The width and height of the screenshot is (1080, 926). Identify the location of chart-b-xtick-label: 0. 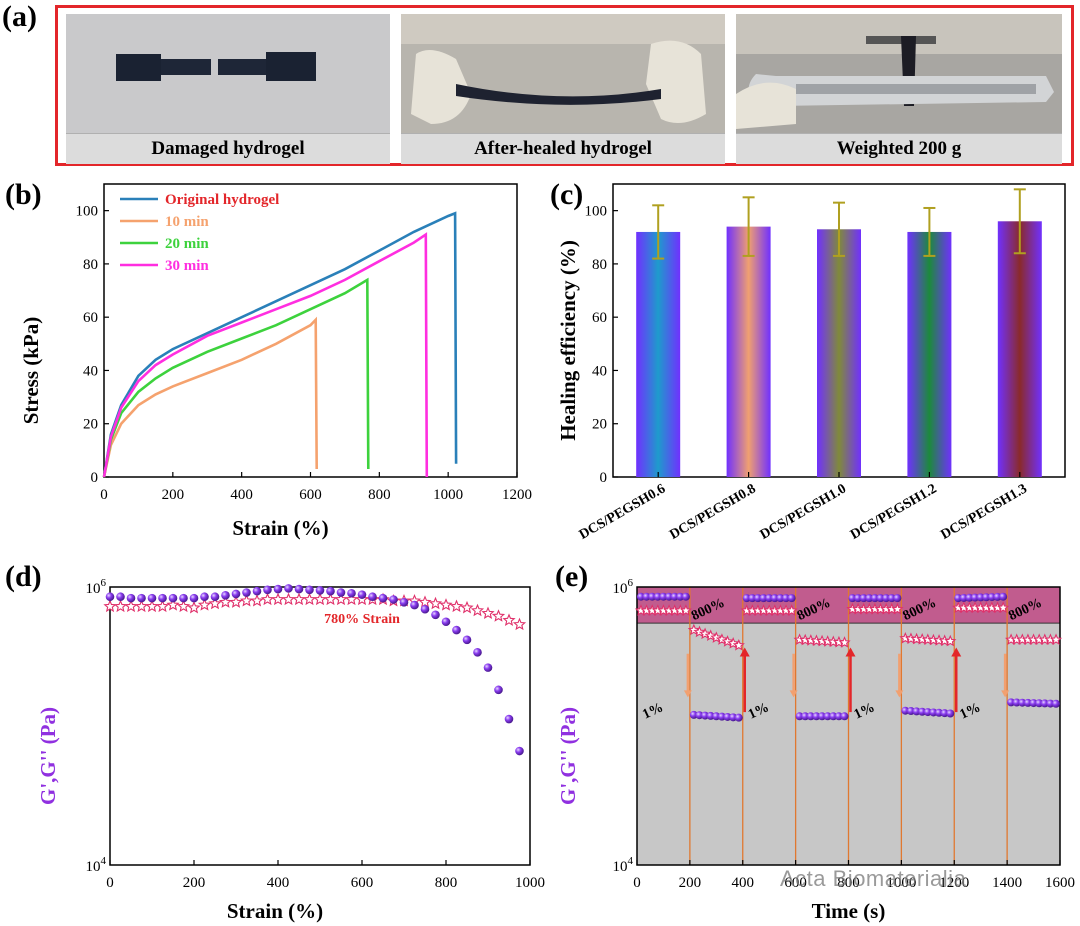
(104, 495).